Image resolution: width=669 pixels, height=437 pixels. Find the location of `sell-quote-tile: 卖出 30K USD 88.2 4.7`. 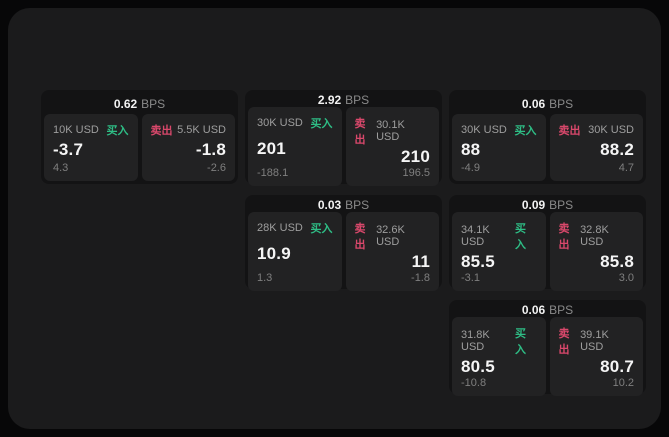

sell-quote-tile: 卖出 30K USD 88.2 4.7 is located at coordinates (596, 147).